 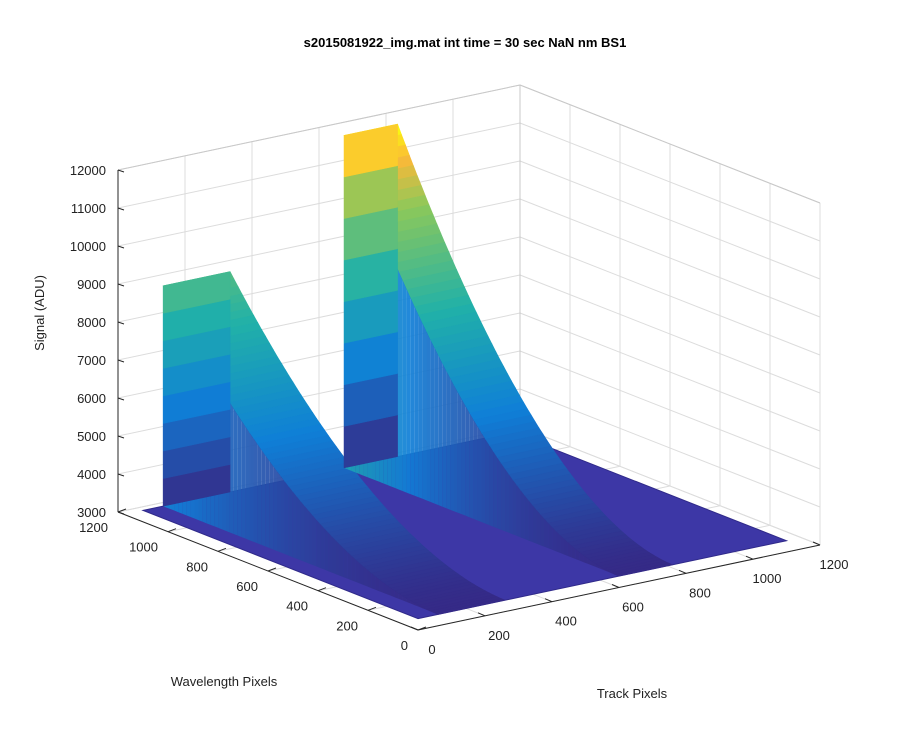 What do you see at coordinates (319, 241) in the screenshot?
I see `back-wall-grid-line` at bounding box center [319, 241].